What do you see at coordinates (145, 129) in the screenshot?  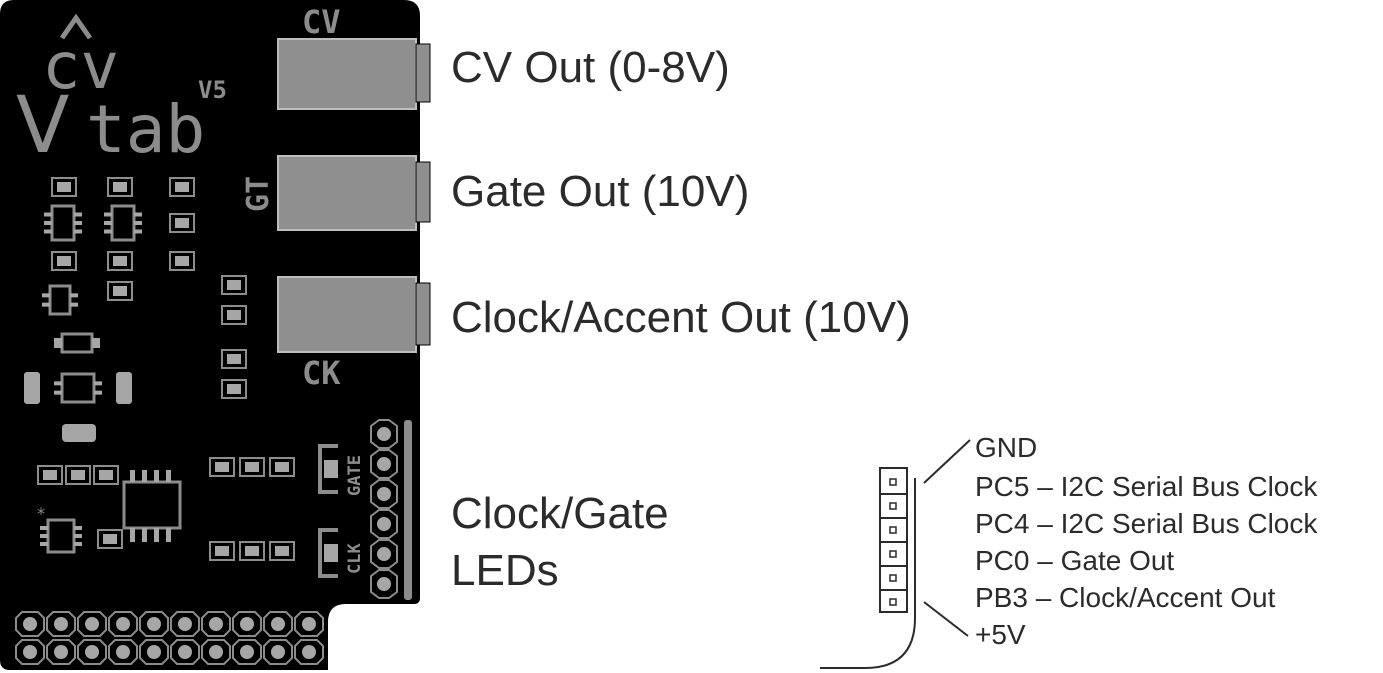 I see `logo-tab: tab` at bounding box center [145, 129].